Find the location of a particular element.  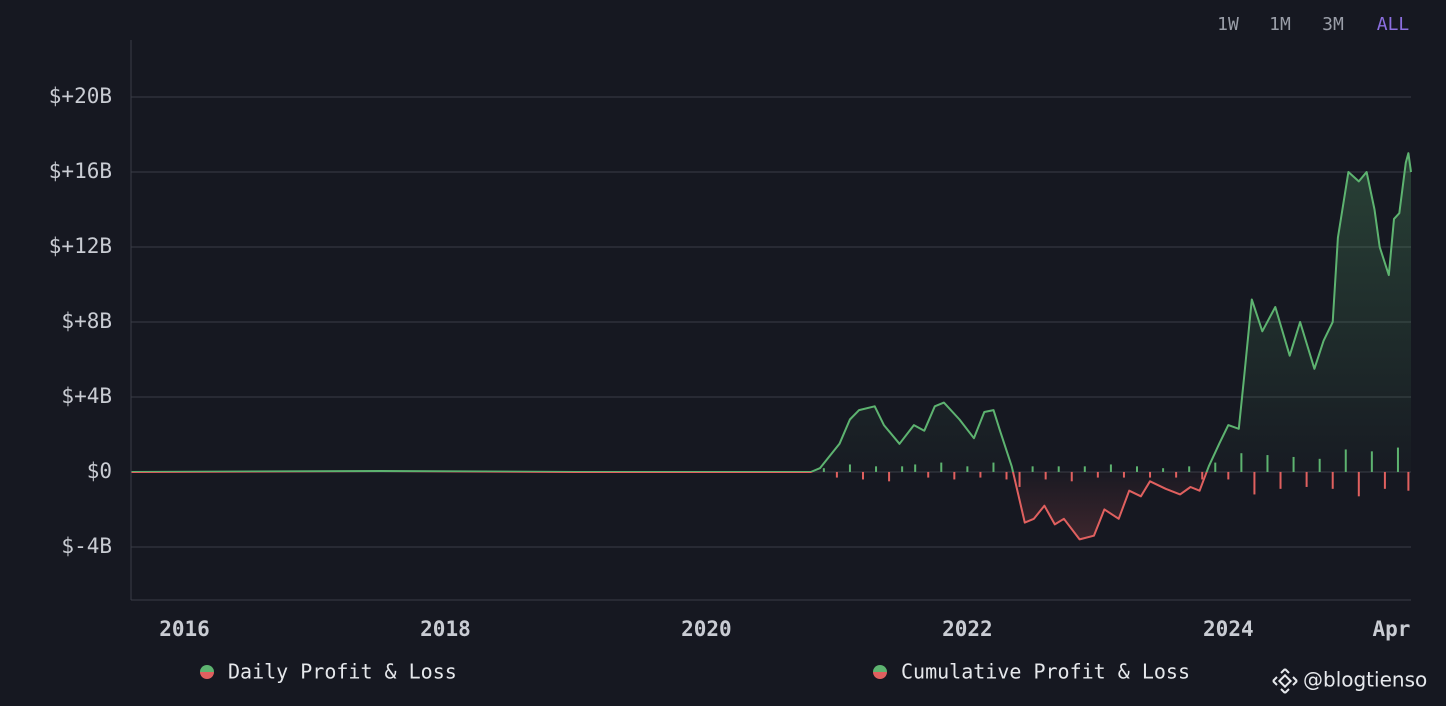

x-tick-label: Apr is located at coordinates (1391, 629).